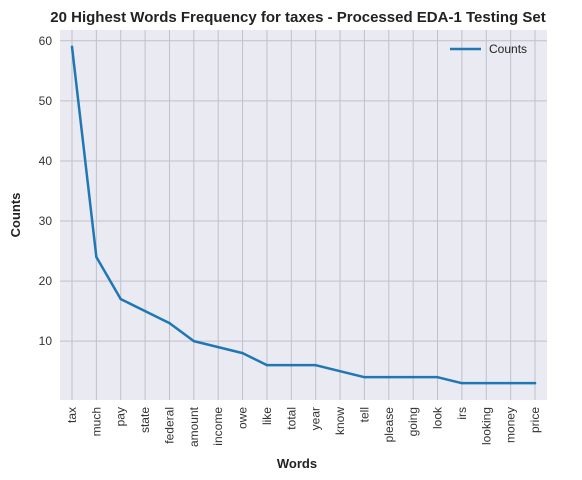 The width and height of the screenshot is (582, 480). Describe the element at coordinates (194, 426) in the screenshot. I see `x-tick-label-amount: amount` at that location.